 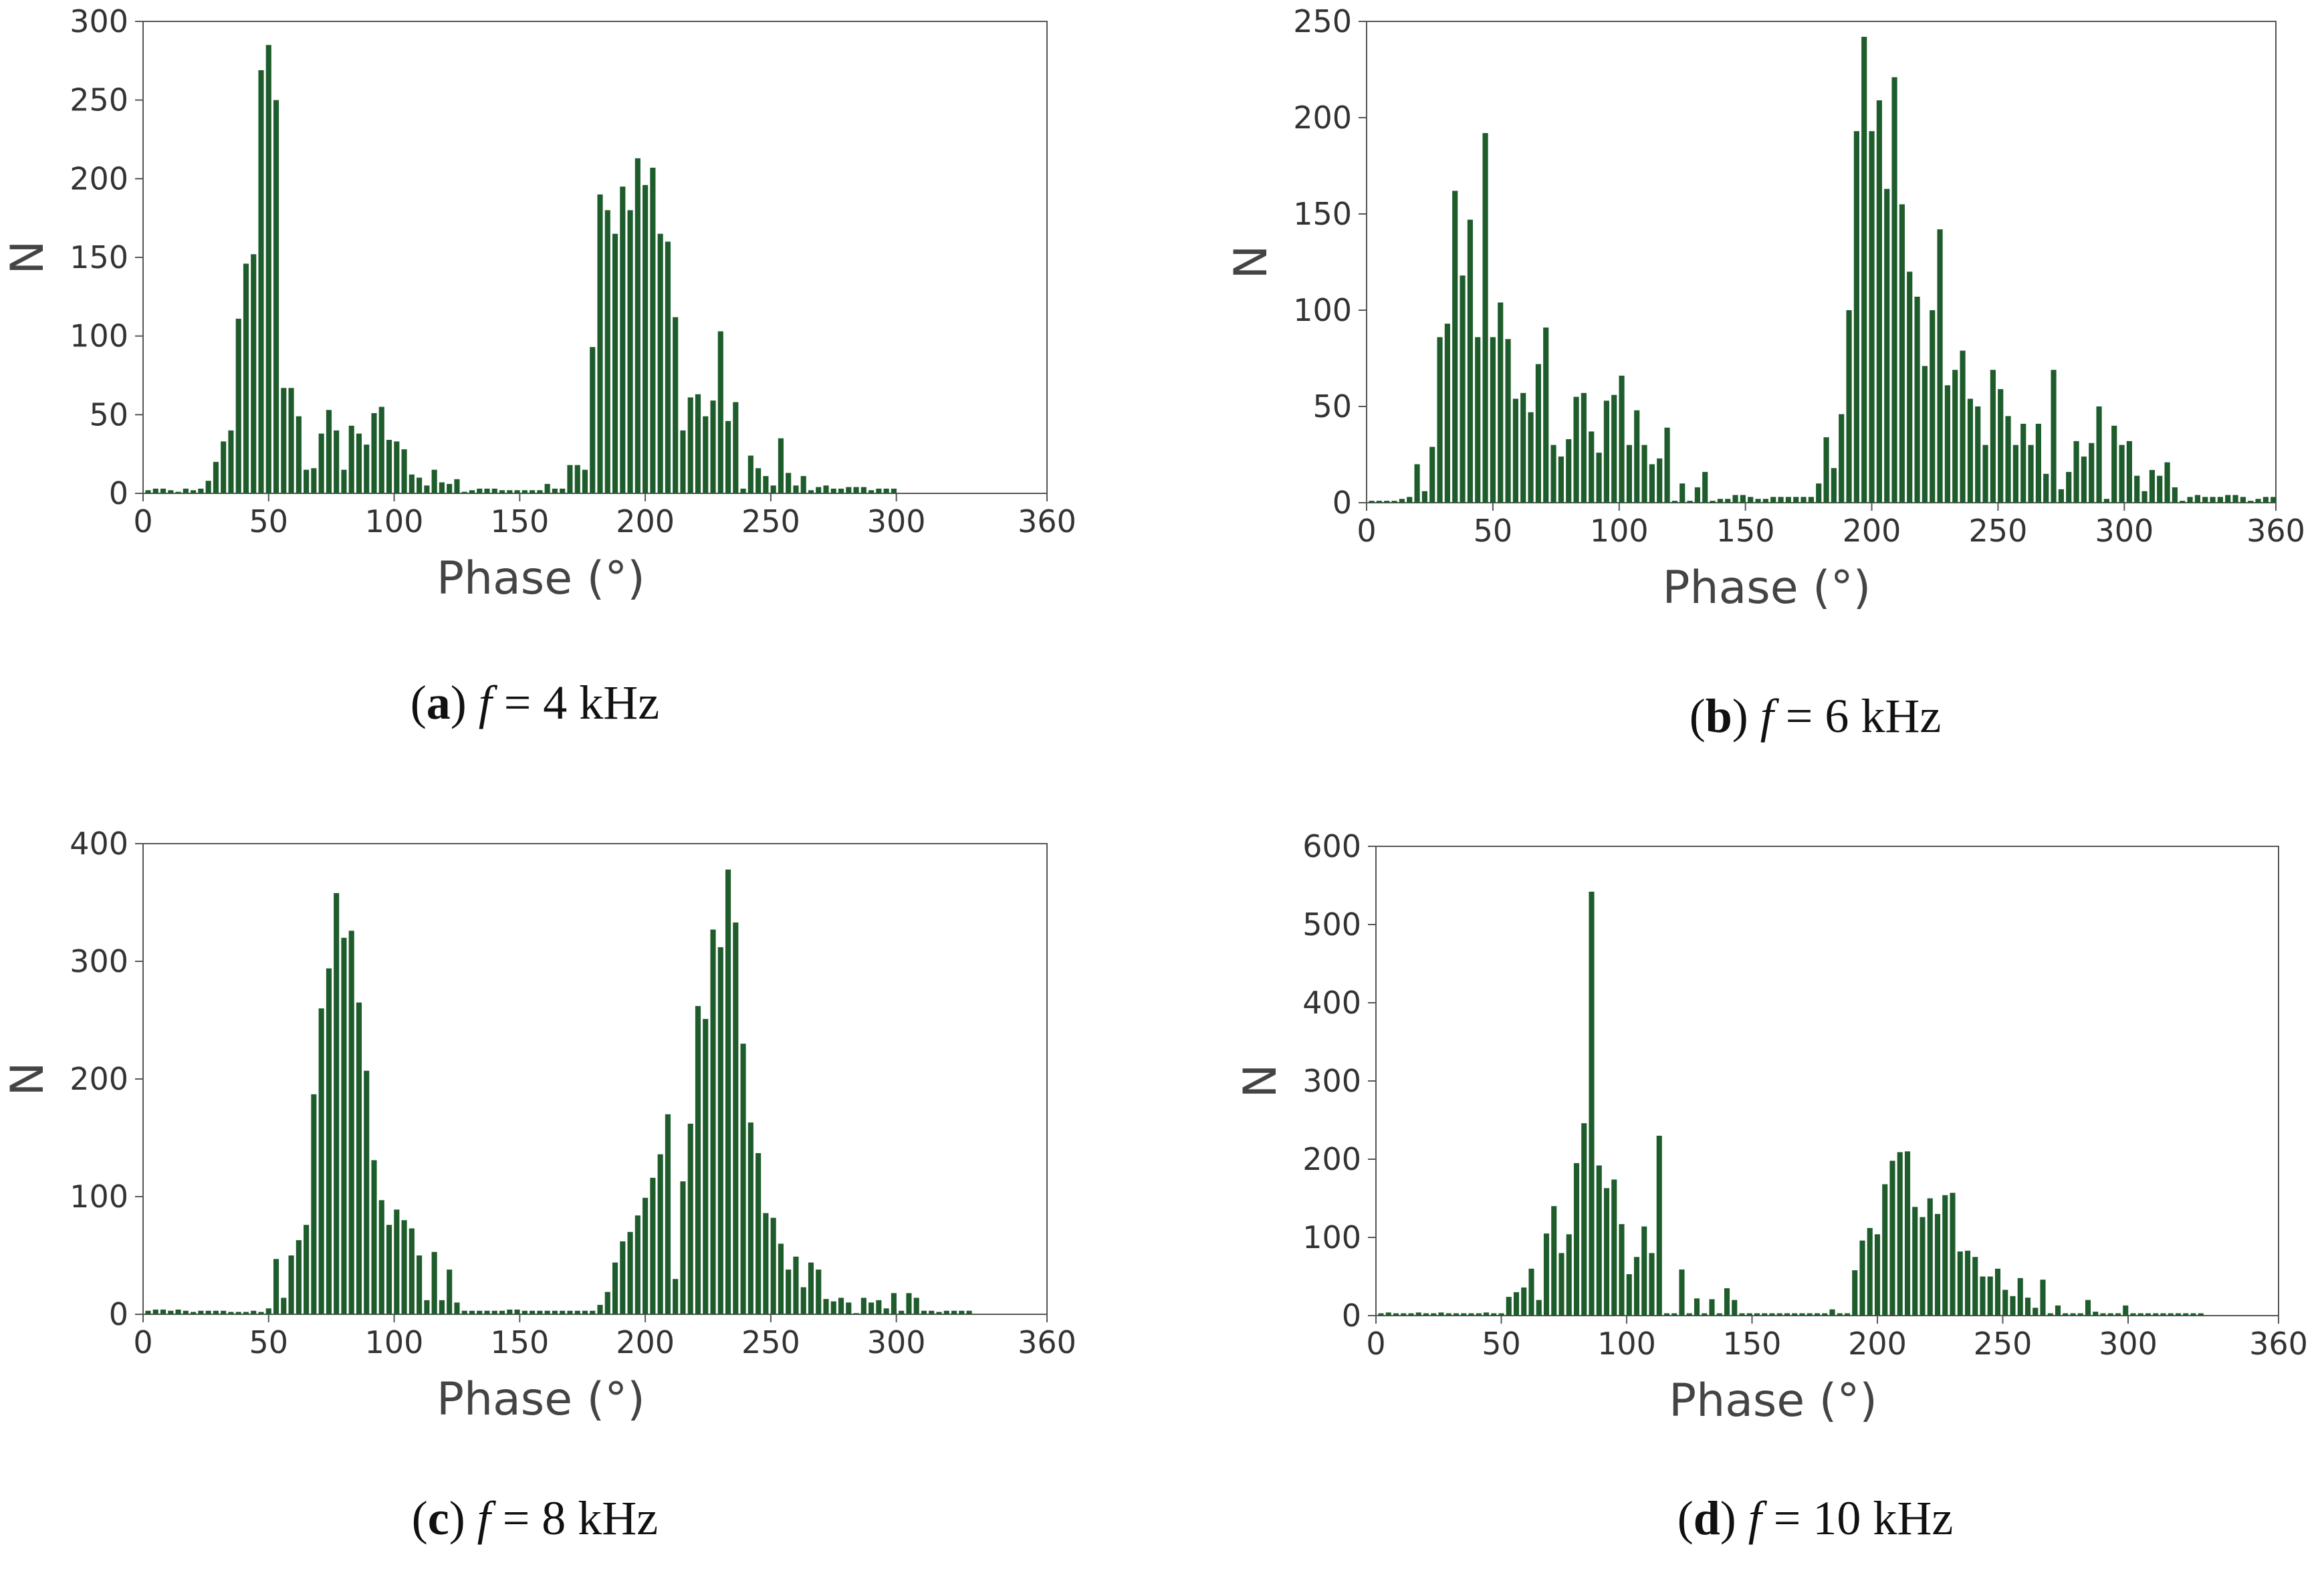 What do you see at coordinates (1332, 406) in the screenshot?
I see `y-tick-label: 50` at bounding box center [1332, 406].